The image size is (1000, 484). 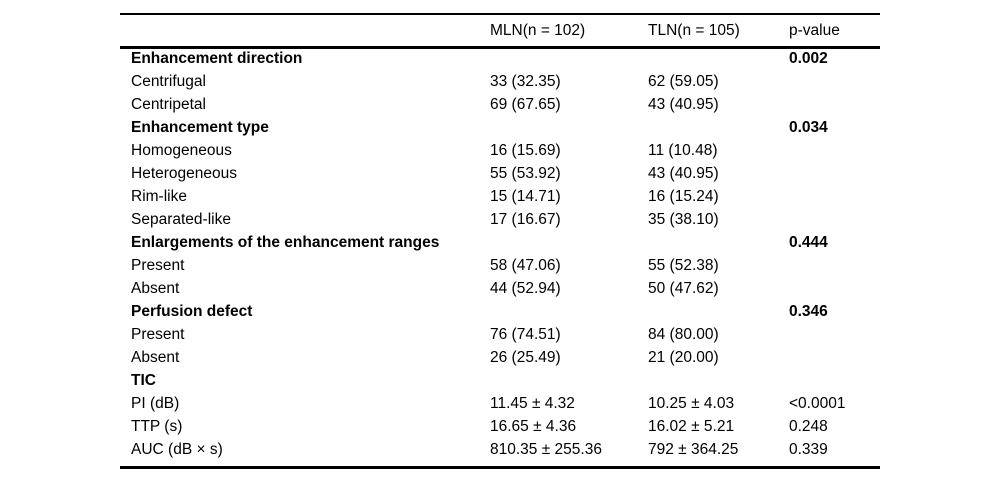 What do you see at coordinates (285, 242) in the screenshot?
I see `cell-label: Enlargements of the enhancement ranges` at bounding box center [285, 242].